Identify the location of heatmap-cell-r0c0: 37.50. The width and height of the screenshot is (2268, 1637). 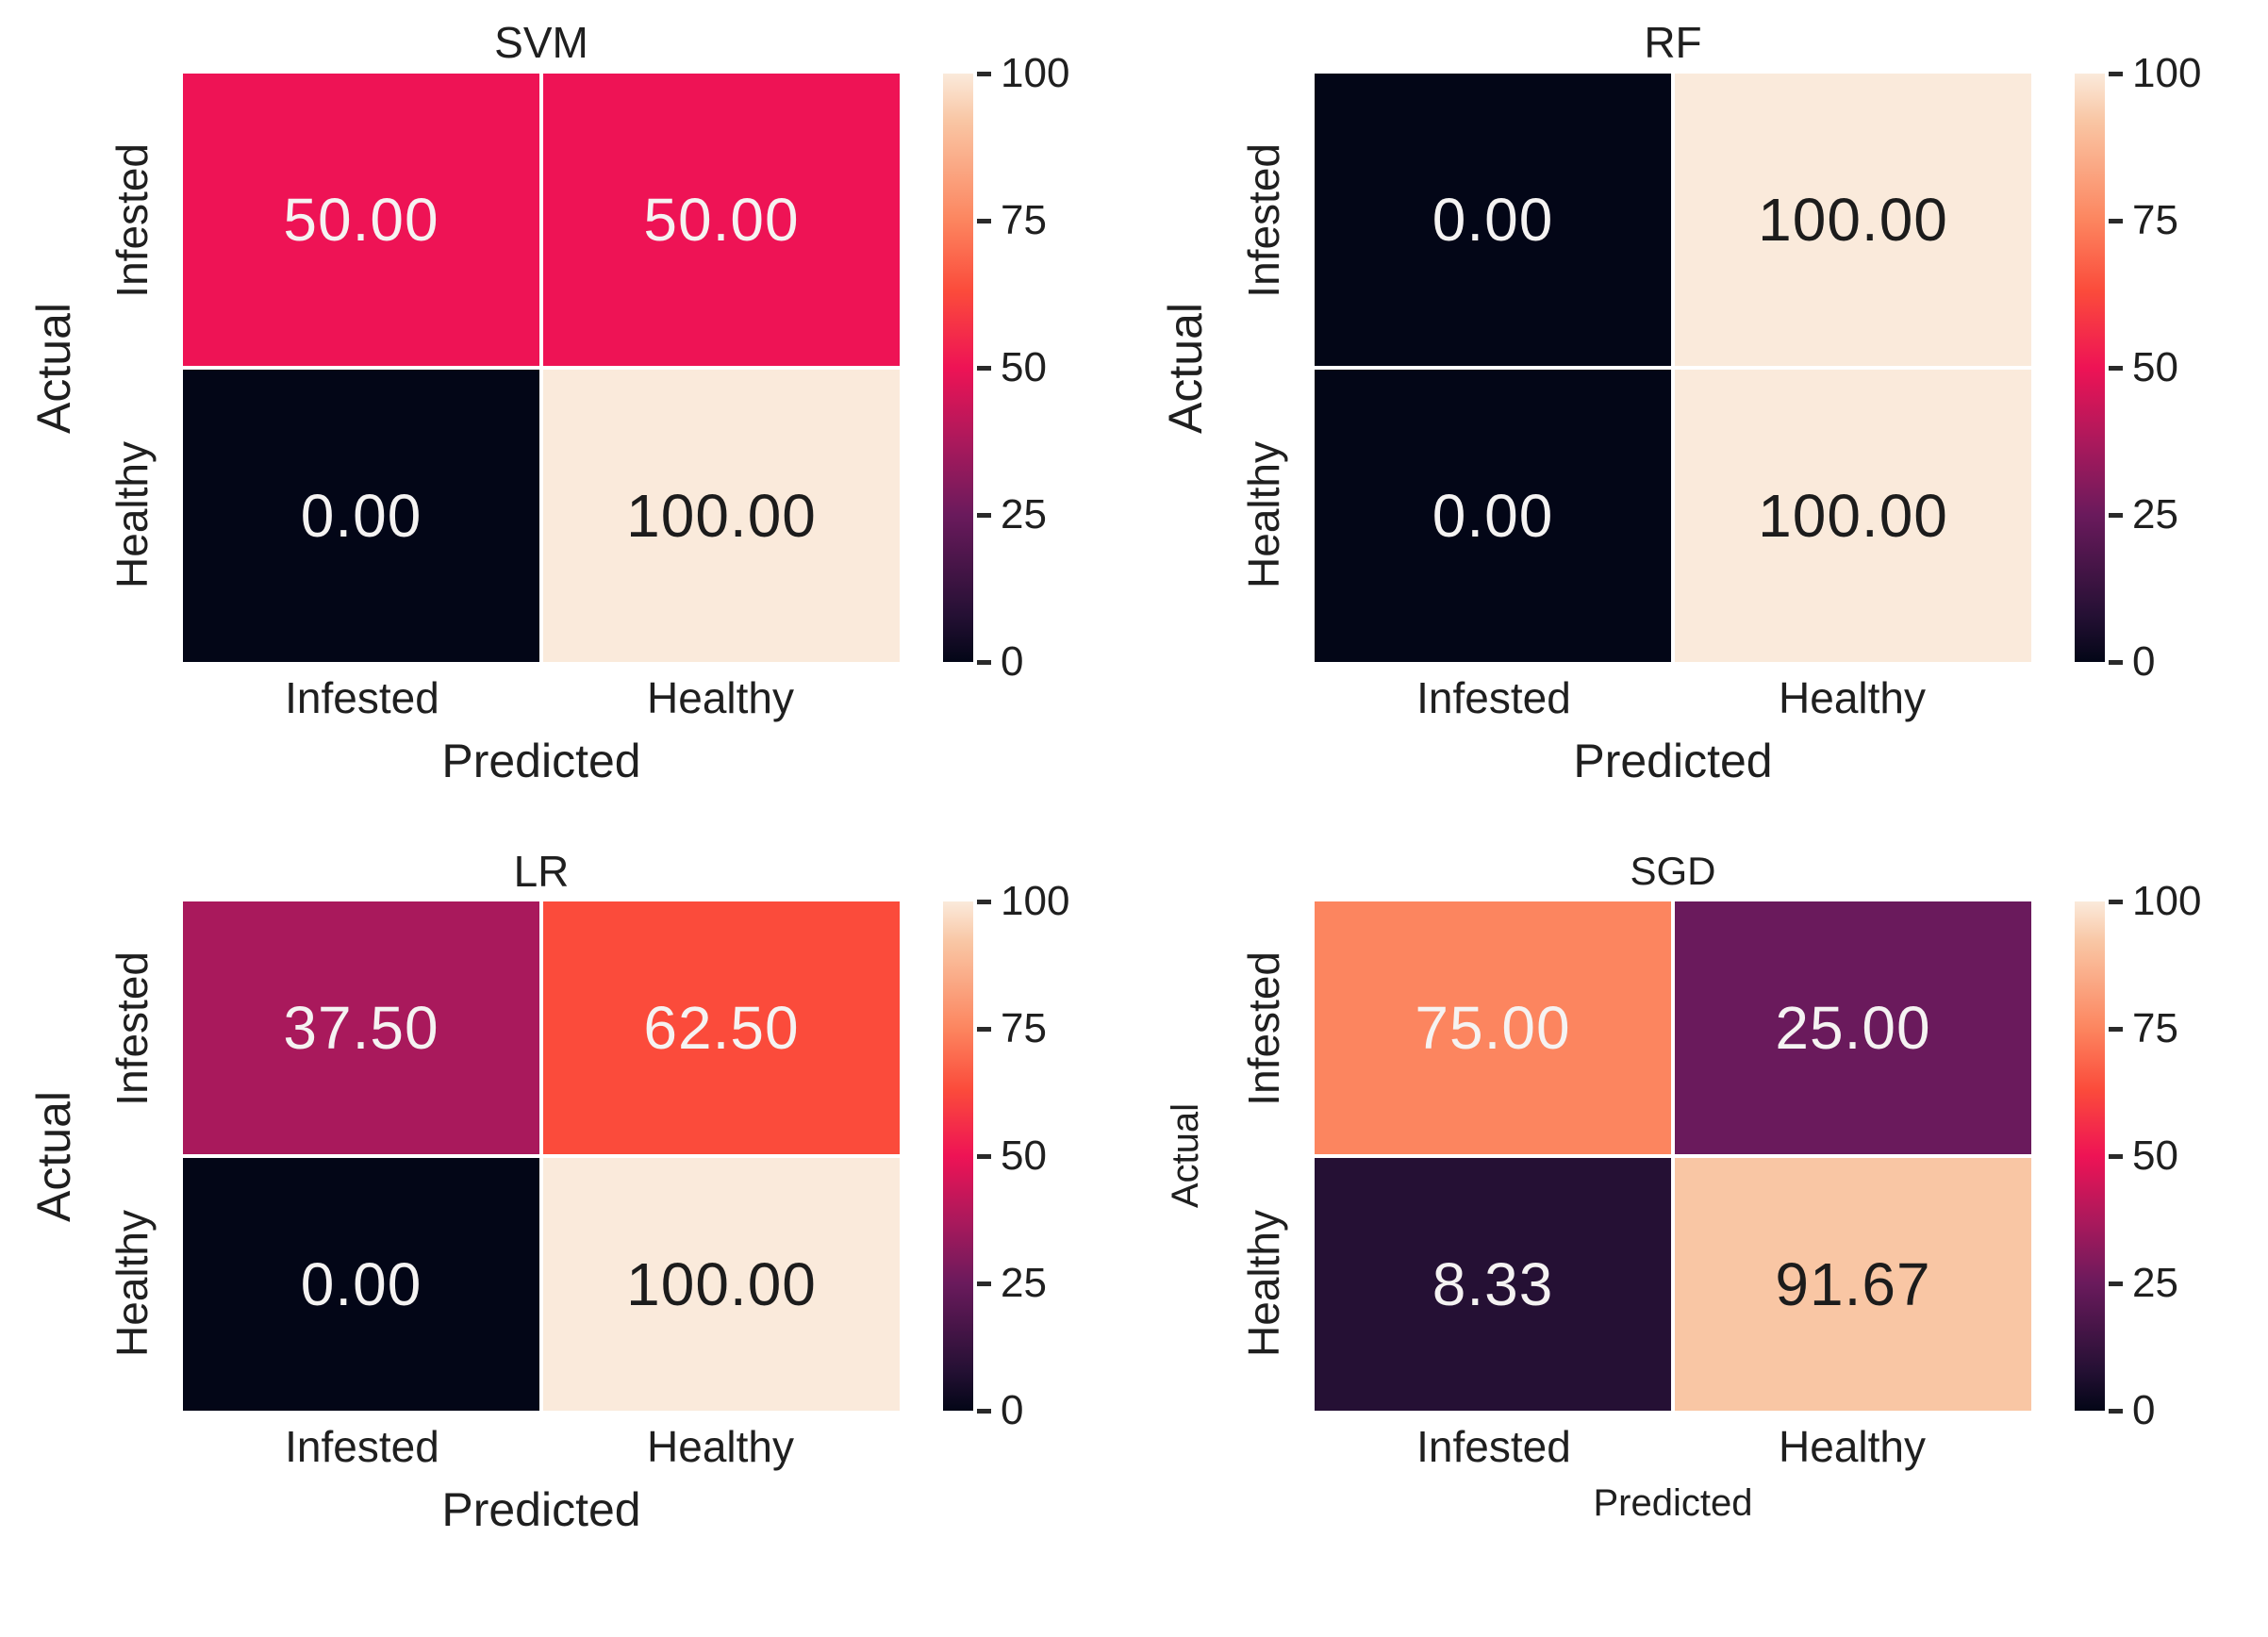
(361, 1027).